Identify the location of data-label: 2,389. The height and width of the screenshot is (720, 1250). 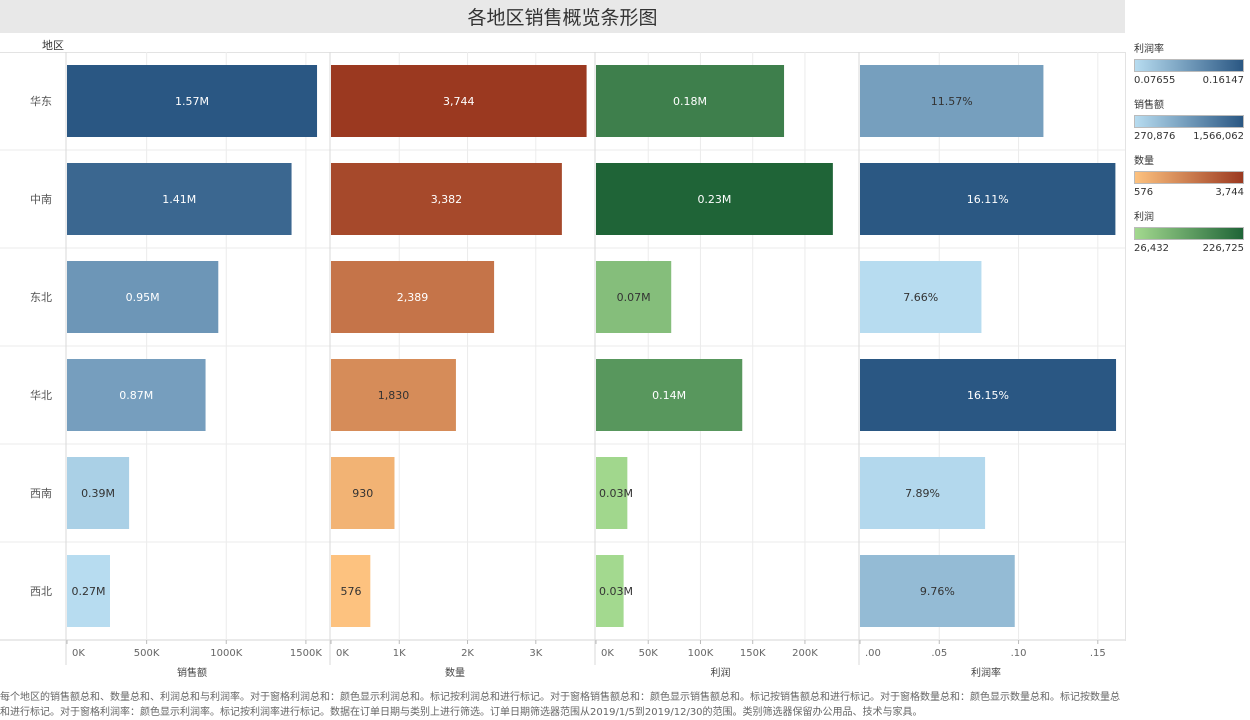
(413, 297).